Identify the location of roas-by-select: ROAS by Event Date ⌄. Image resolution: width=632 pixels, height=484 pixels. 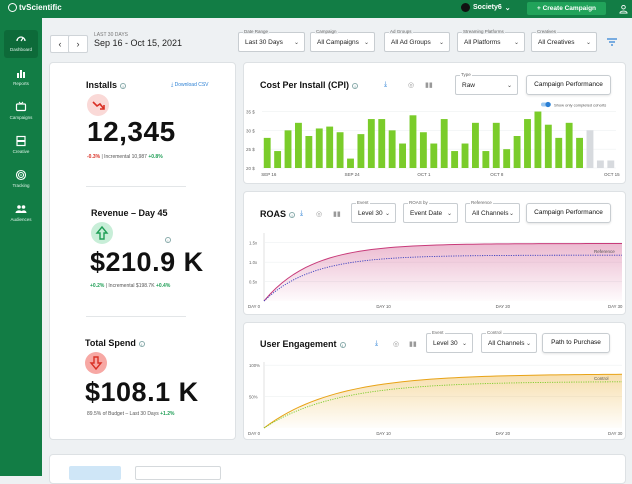
(430, 211).